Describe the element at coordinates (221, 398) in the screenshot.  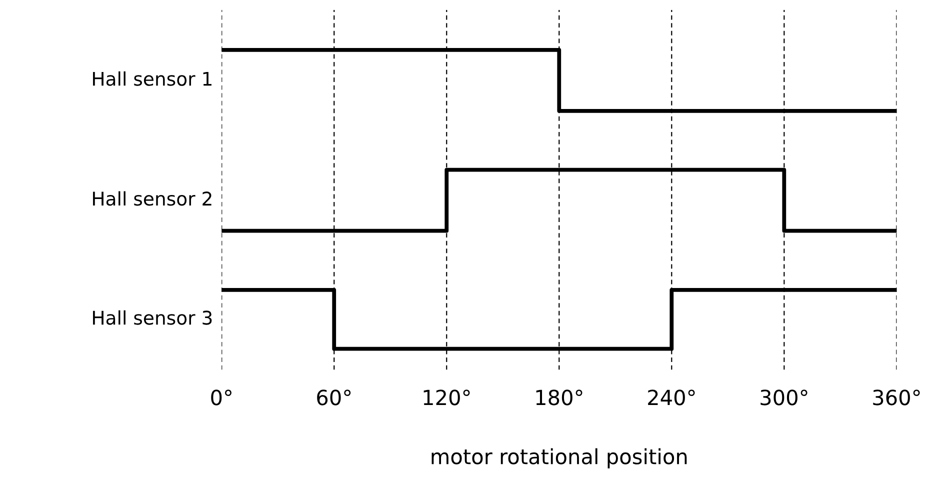
I see `x-tick-label: 0°` at that location.